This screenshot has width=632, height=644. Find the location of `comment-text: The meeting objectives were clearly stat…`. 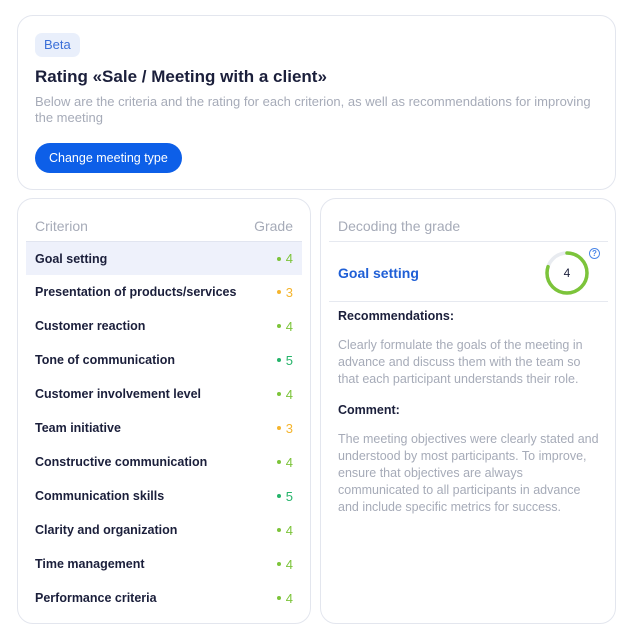

comment-text: The meeting objectives were clearly stat… is located at coordinates (468, 473).